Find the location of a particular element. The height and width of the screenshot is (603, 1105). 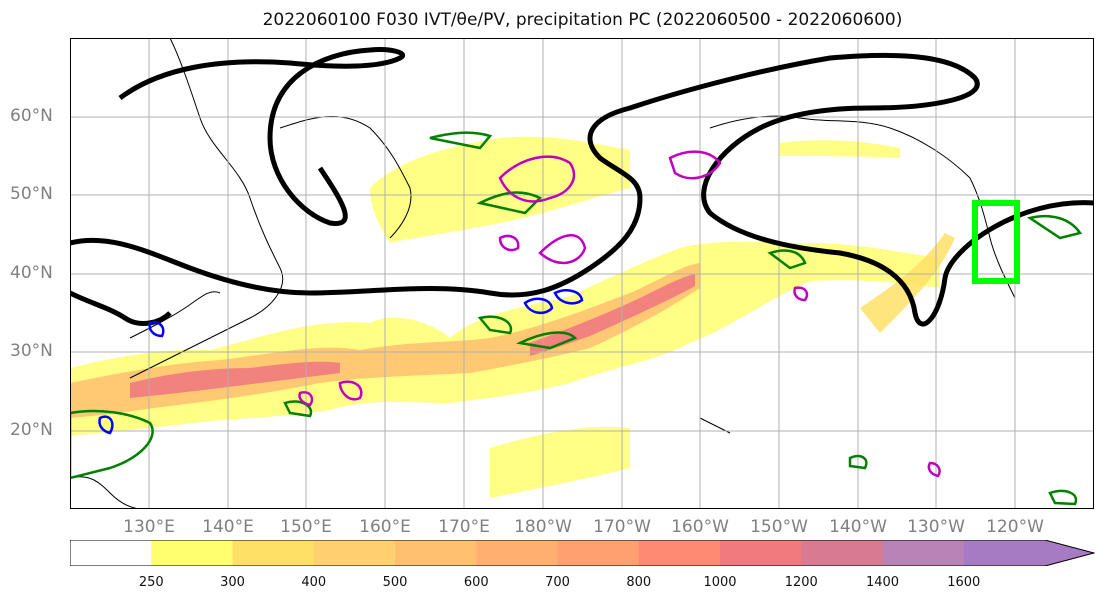

precip-band-south-yellow is located at coordinates (560, 462).